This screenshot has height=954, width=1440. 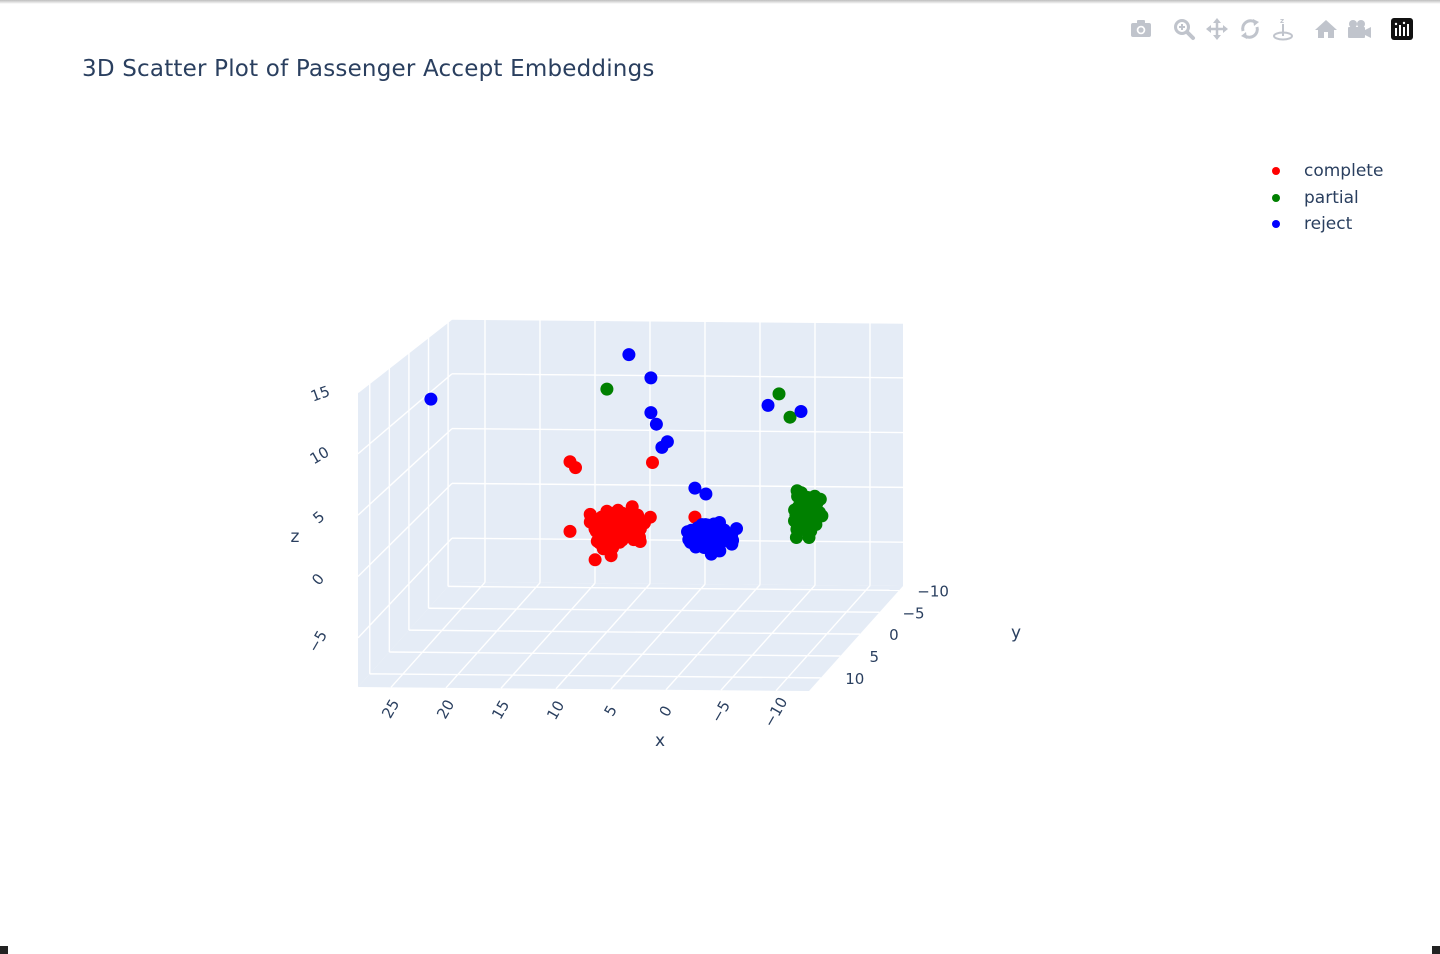 I want to click on legend: complete partial reject, so click(x=1322, y=198).